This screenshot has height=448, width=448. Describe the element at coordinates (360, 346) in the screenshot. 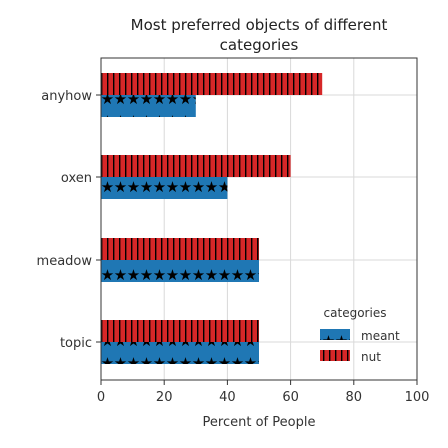

I see `legend-items: meant nut` at that location.